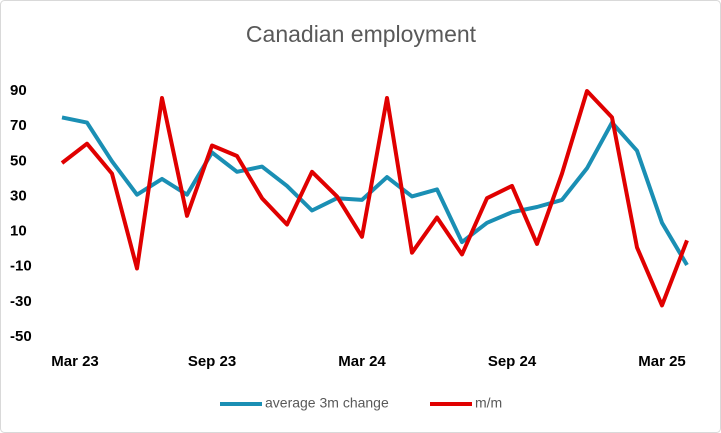 The image size is (721, 433). What do you see at coordinates (361, 34) in the screenshot?
I see `chart-title: Canadian employment` at bounding box center [361, 34].